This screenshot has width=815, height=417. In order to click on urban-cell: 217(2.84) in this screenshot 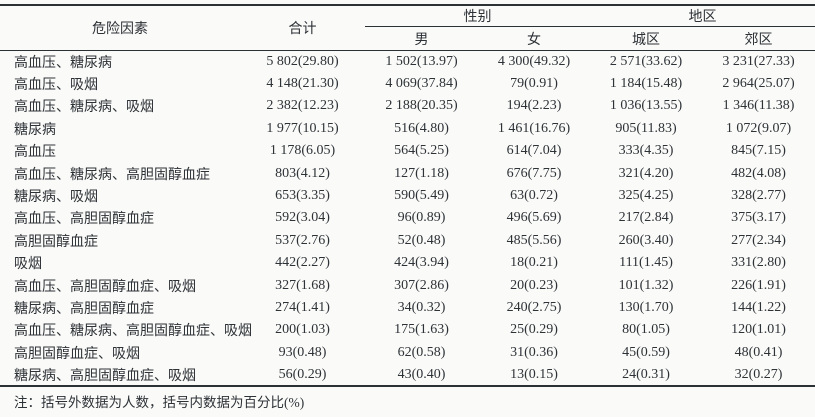, I will do `click(646, 218)`.